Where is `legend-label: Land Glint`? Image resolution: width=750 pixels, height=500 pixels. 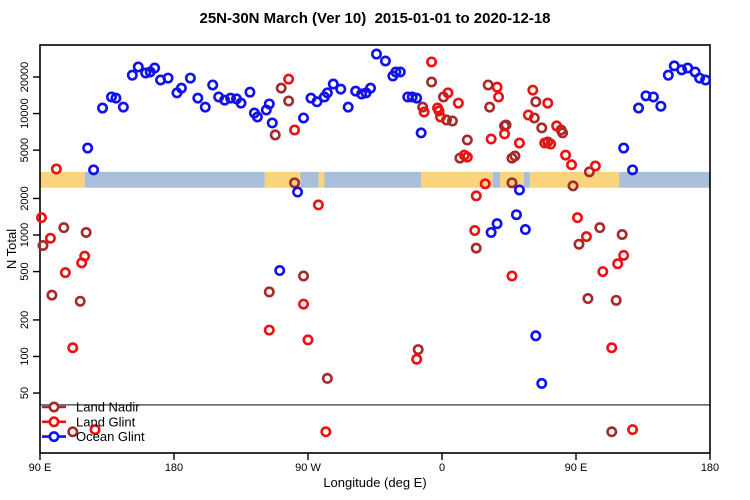
legend-label: Land Glint is located at coordinates (106, 421).